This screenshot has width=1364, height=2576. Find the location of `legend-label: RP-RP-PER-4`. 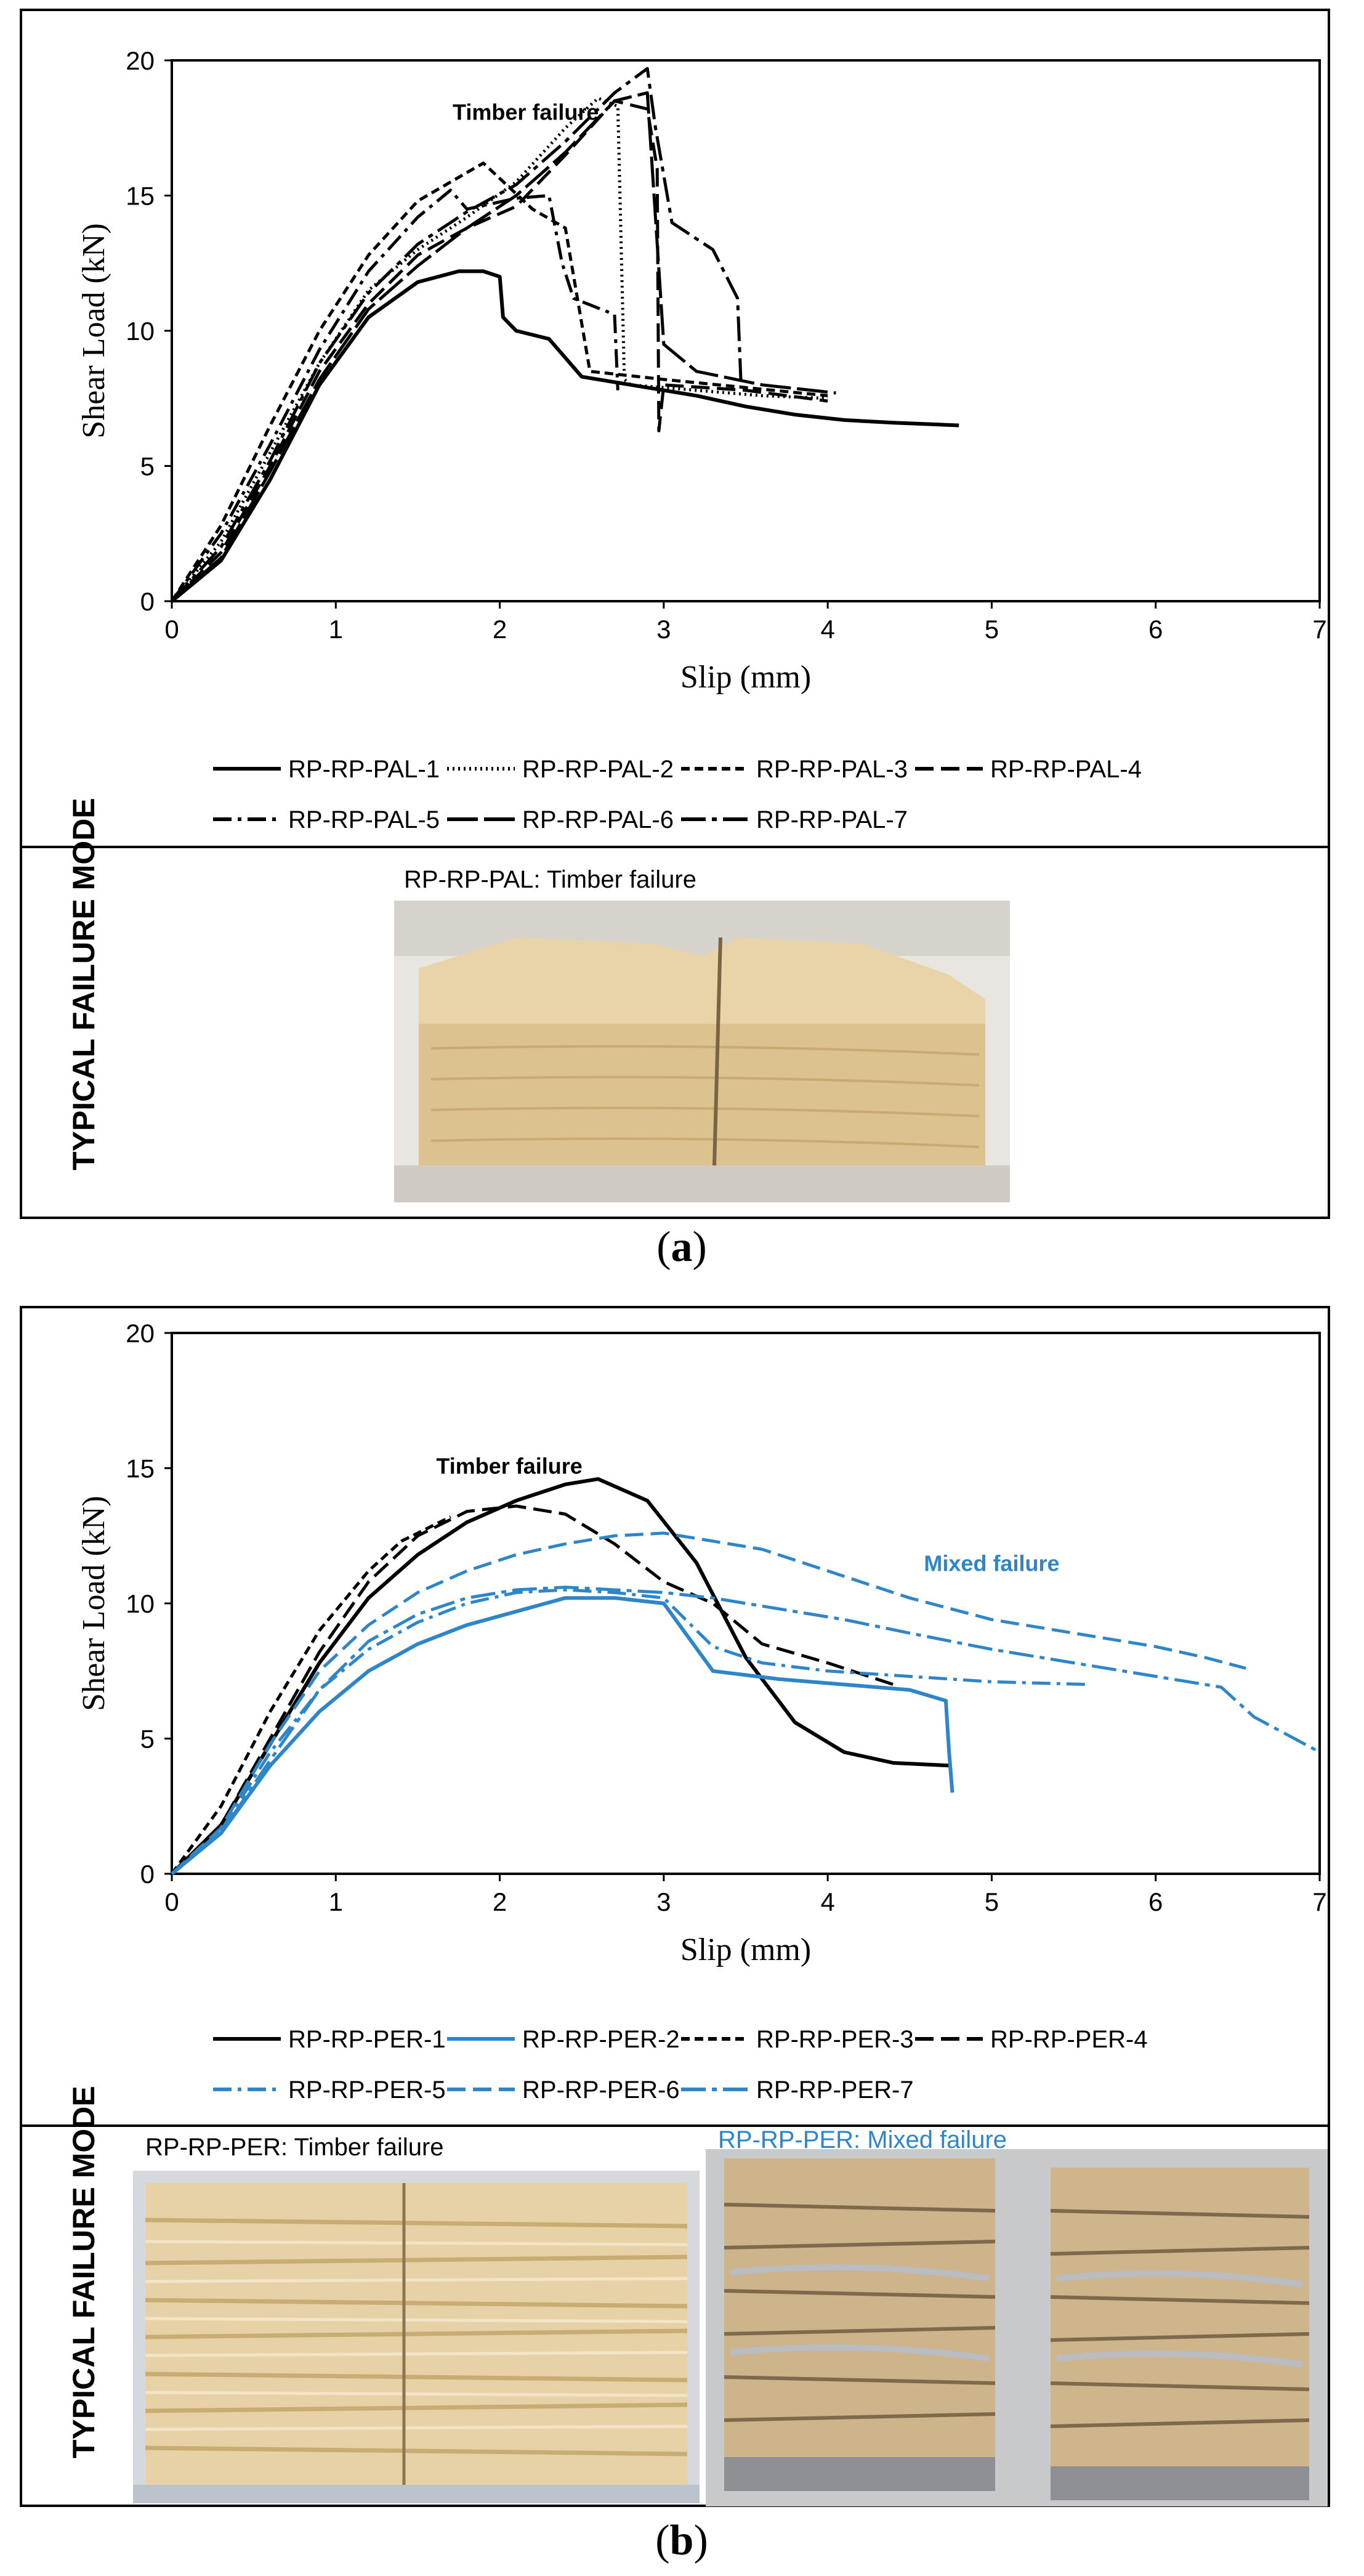

legend-label: RP-RP-PER-4 is located at coordinates (1069, 2039).